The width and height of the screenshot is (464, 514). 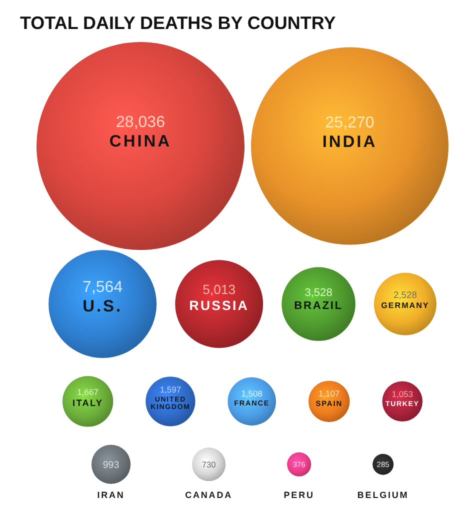 What do you see at coordinates (252, 393) in the screenshot?
I see `data-label: 1,508` at bounding box center [252, 393].